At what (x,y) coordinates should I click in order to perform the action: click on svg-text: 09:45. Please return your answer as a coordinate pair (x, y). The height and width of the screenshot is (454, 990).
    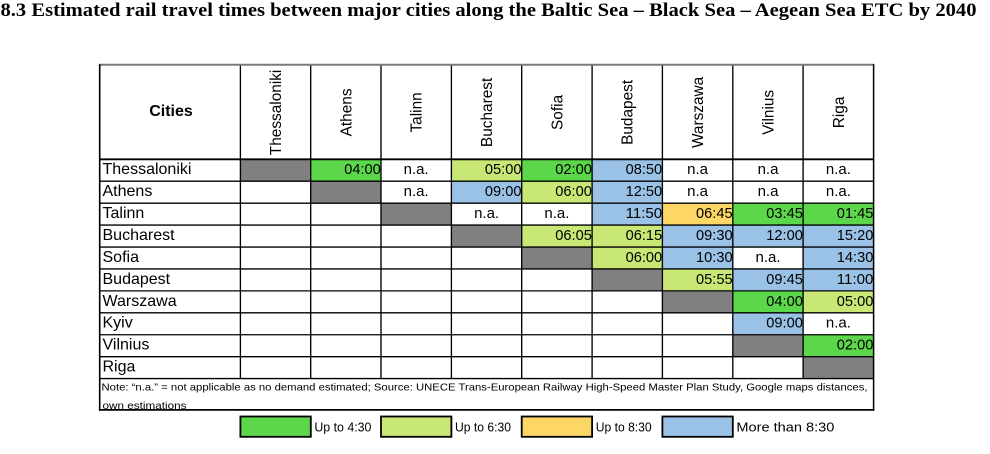
    Looking at the image, I should click on (784, 279).